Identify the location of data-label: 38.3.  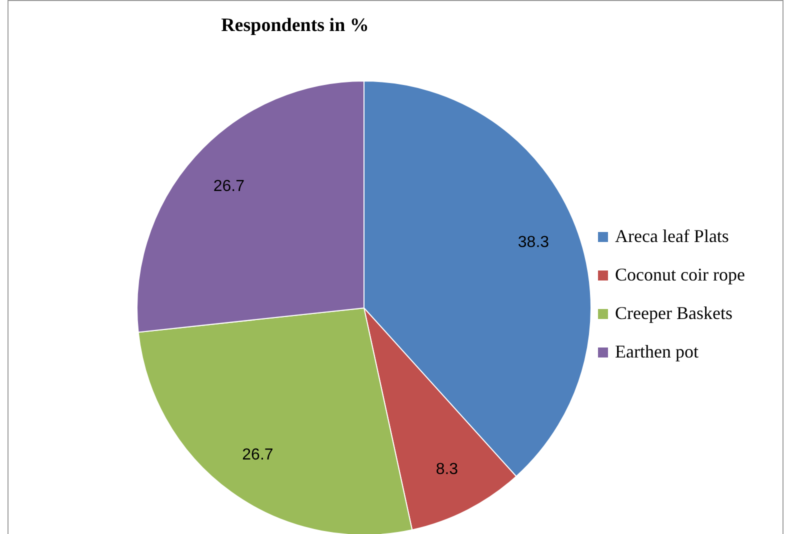
(534, 242).